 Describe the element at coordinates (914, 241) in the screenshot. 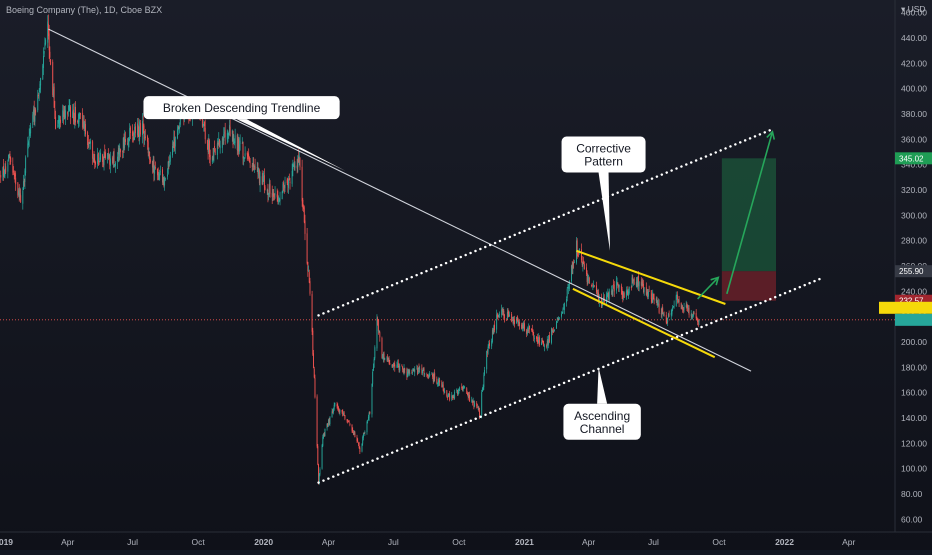

I see `y-tick-label: 280.00` at that location.